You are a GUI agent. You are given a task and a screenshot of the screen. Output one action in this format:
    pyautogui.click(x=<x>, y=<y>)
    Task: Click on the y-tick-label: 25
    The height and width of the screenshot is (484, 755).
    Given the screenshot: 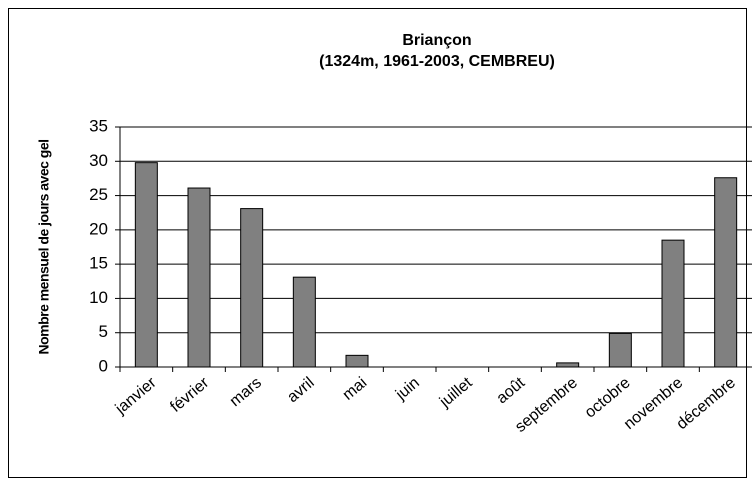 What is the action you would take?
    pyautogui.click(x=98, y=194)
    